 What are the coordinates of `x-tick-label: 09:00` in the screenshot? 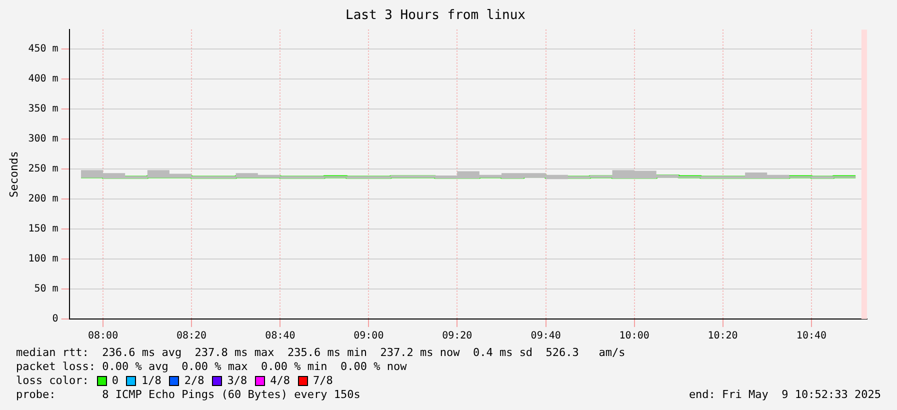 It's located at (369, 336).